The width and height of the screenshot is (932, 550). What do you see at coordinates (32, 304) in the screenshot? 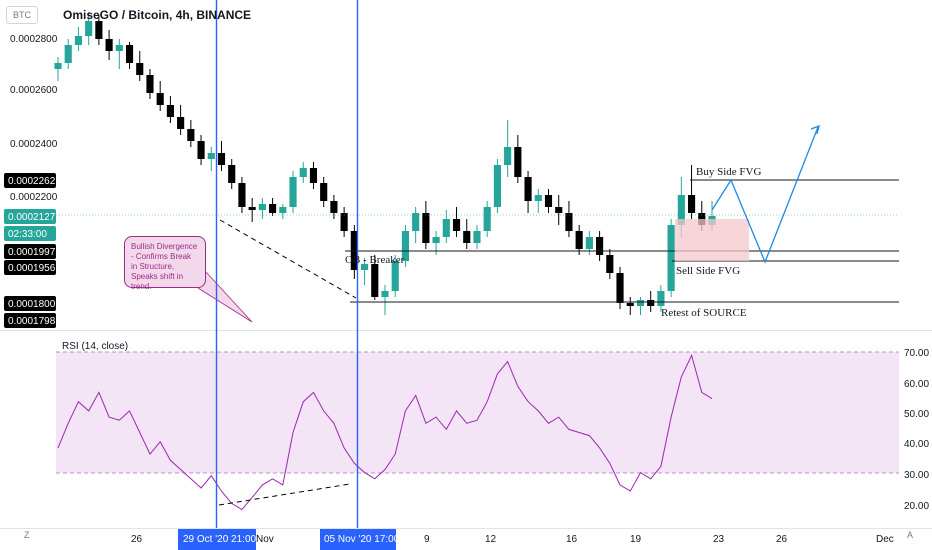
I see `price-badge-label: 0.0001800` at bounding box center [32, 304].